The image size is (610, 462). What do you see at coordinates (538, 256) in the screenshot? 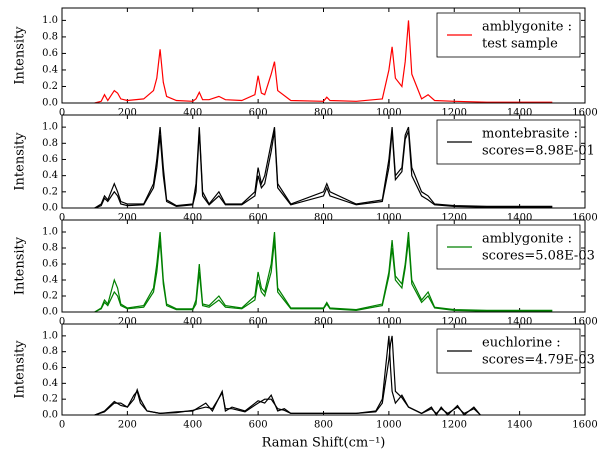
I see `legend-note: scores=5.08E-03` at bounding box center [538, 256].